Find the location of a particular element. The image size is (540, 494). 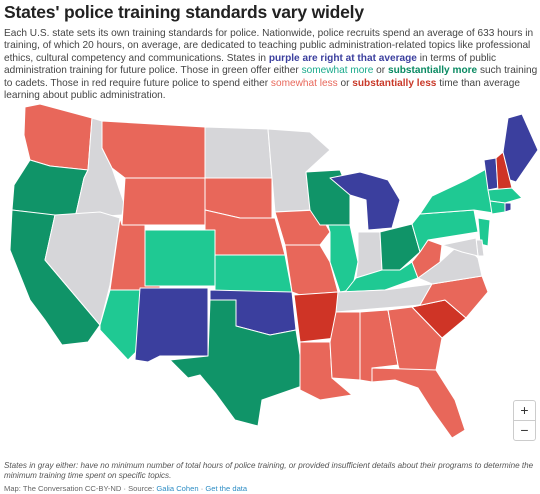

state-washington is located at coordinates (58, 137).